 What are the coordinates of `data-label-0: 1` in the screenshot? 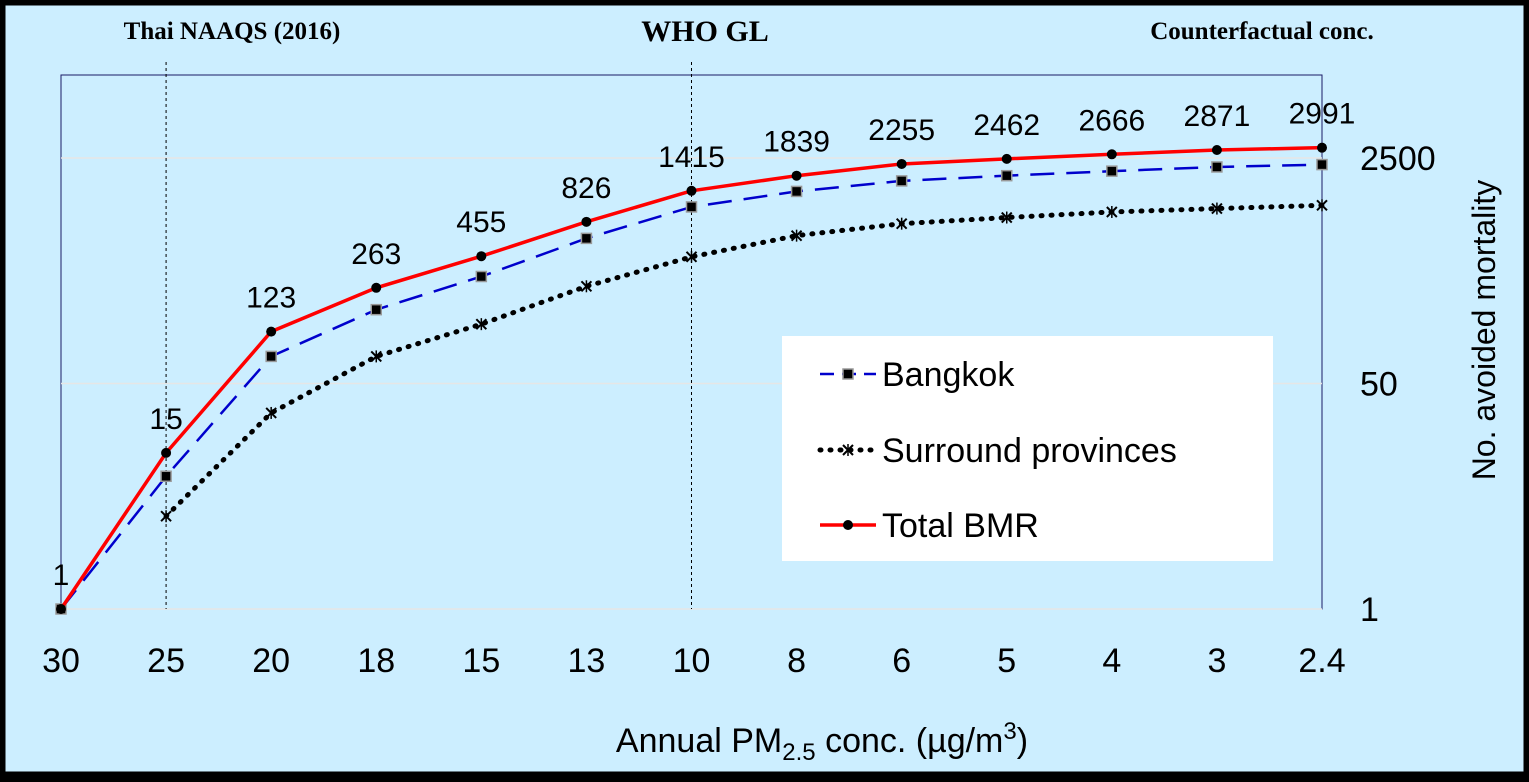 It's located at (61, 575).